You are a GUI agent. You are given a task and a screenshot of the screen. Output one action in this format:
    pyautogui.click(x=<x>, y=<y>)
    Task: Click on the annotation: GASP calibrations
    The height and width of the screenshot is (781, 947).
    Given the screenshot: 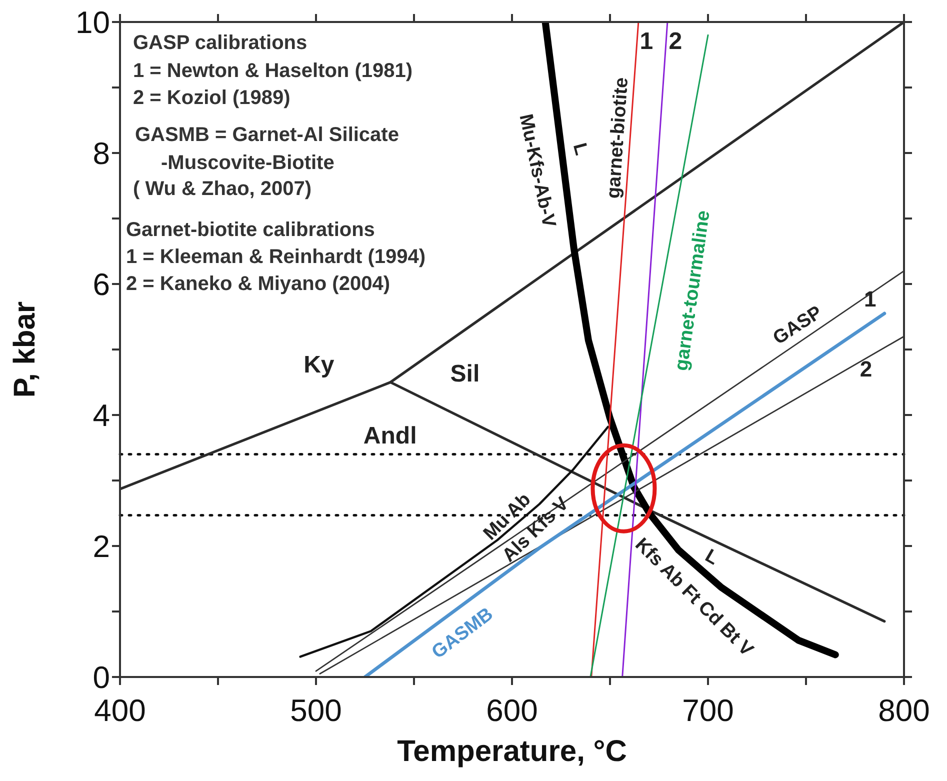 What is the action you would take?
    pyautogui.click(x=220, y=43)
    